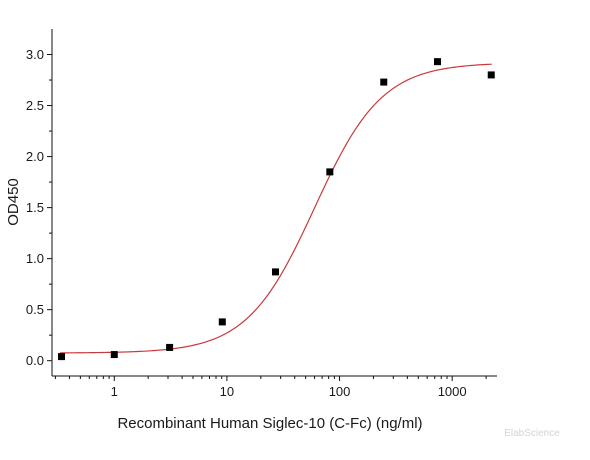 The image size is (590, 460). Describe the element at coordinates (270, 387) in the screenshot. I see `x-axis-ticks: 1 10 100 1000` at that location.